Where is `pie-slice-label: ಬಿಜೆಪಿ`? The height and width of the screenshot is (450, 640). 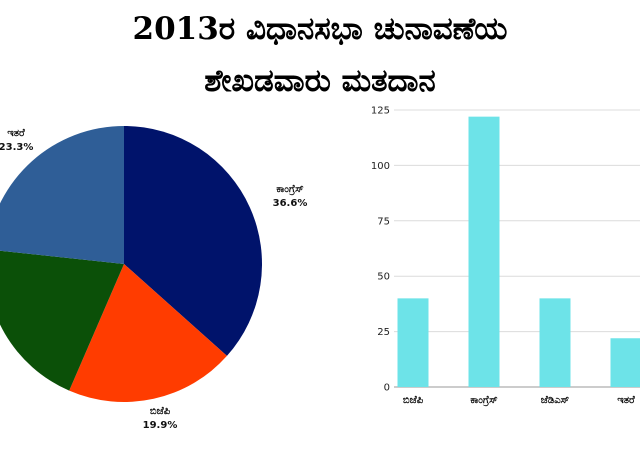 pie-slice-label: ಬಿಜೆಪಿ is located at coordinates (160, 411).